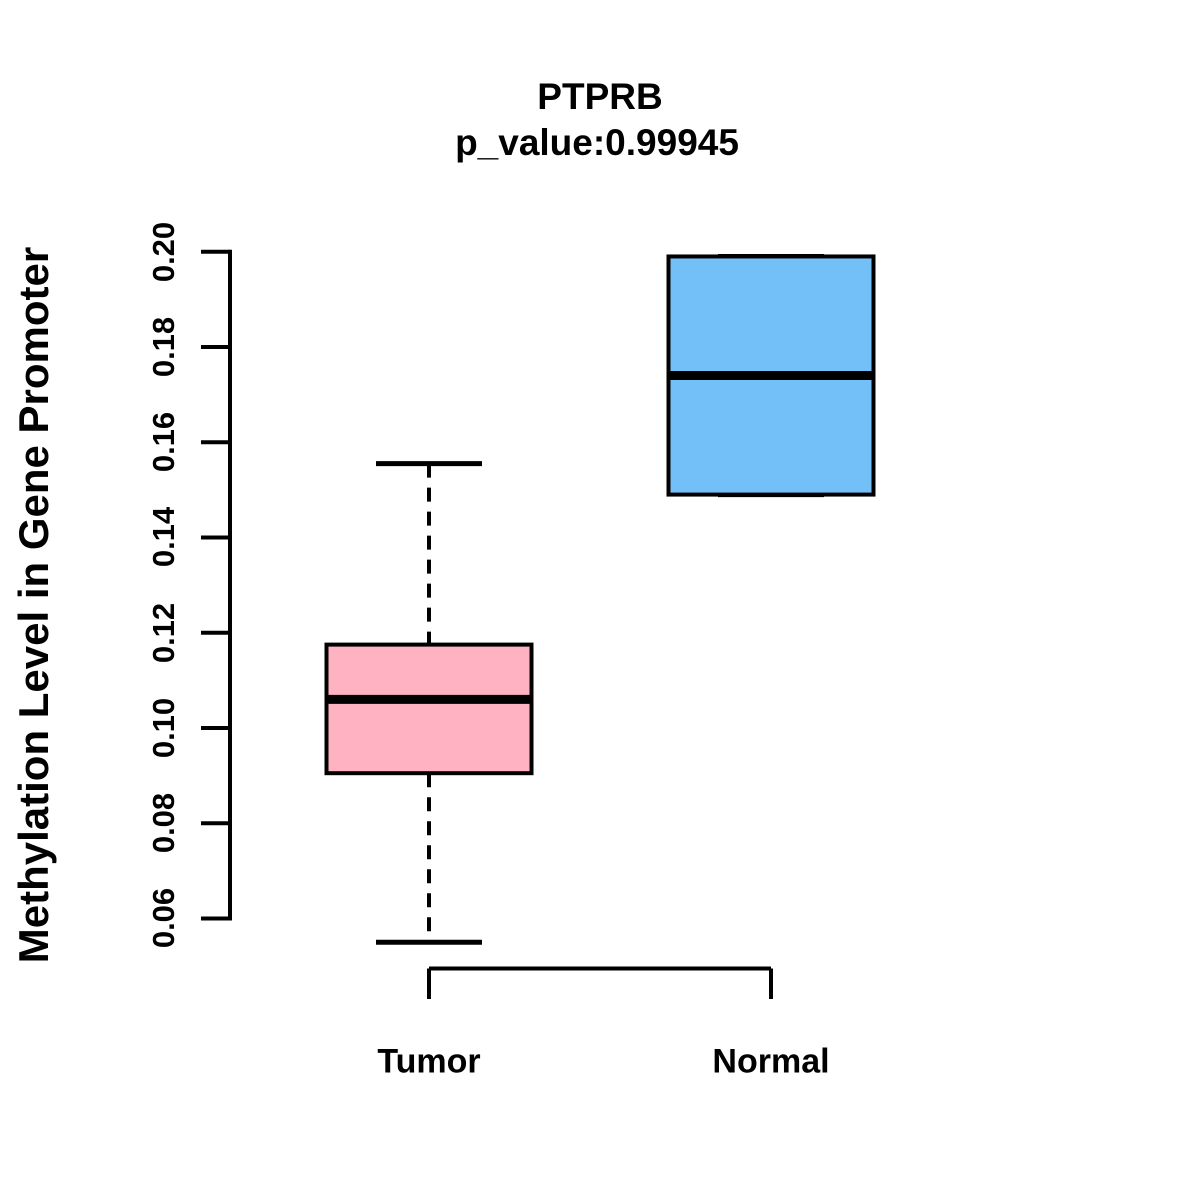  What do you see at coordinates (429, 1061) in the screenshot?
I see `x-category-label-tumor: Tumor` at bounding box center [429, 1061].